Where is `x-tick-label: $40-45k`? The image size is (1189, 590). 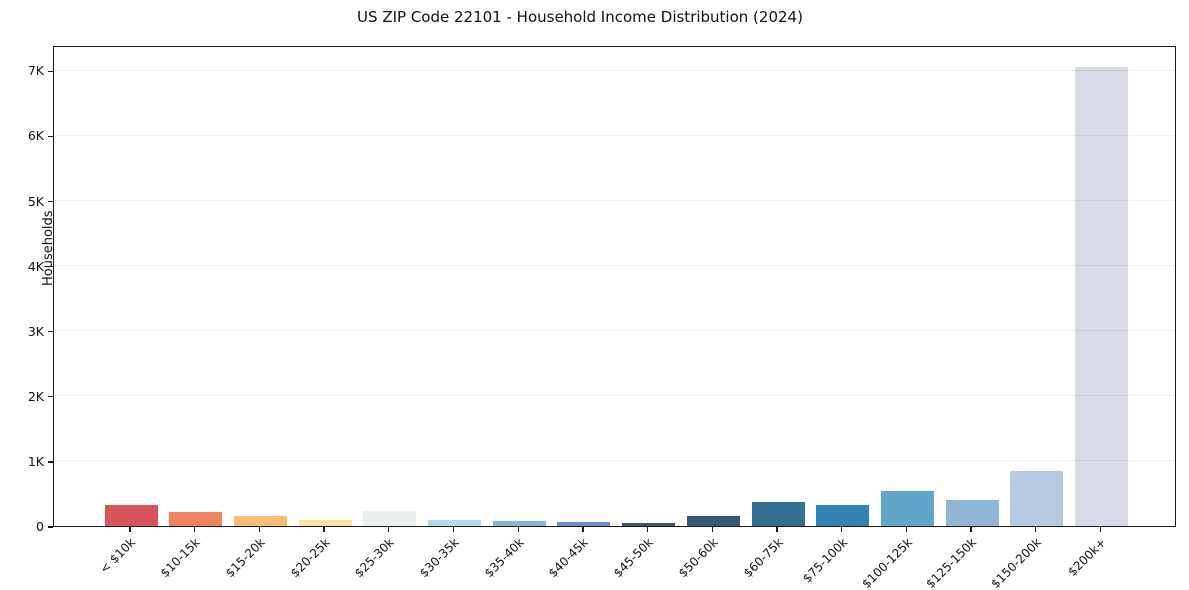 x-tick-label: $40-45k is located at coordinates (569, 558).